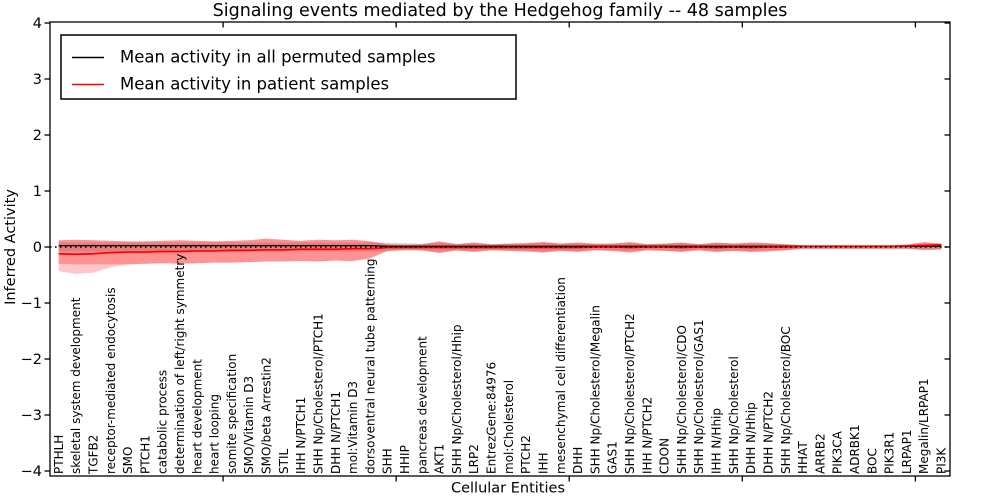  Describe the element at coordinates (145, 454) in the screenshot. I see `entity-label: PTCH1` at that location.